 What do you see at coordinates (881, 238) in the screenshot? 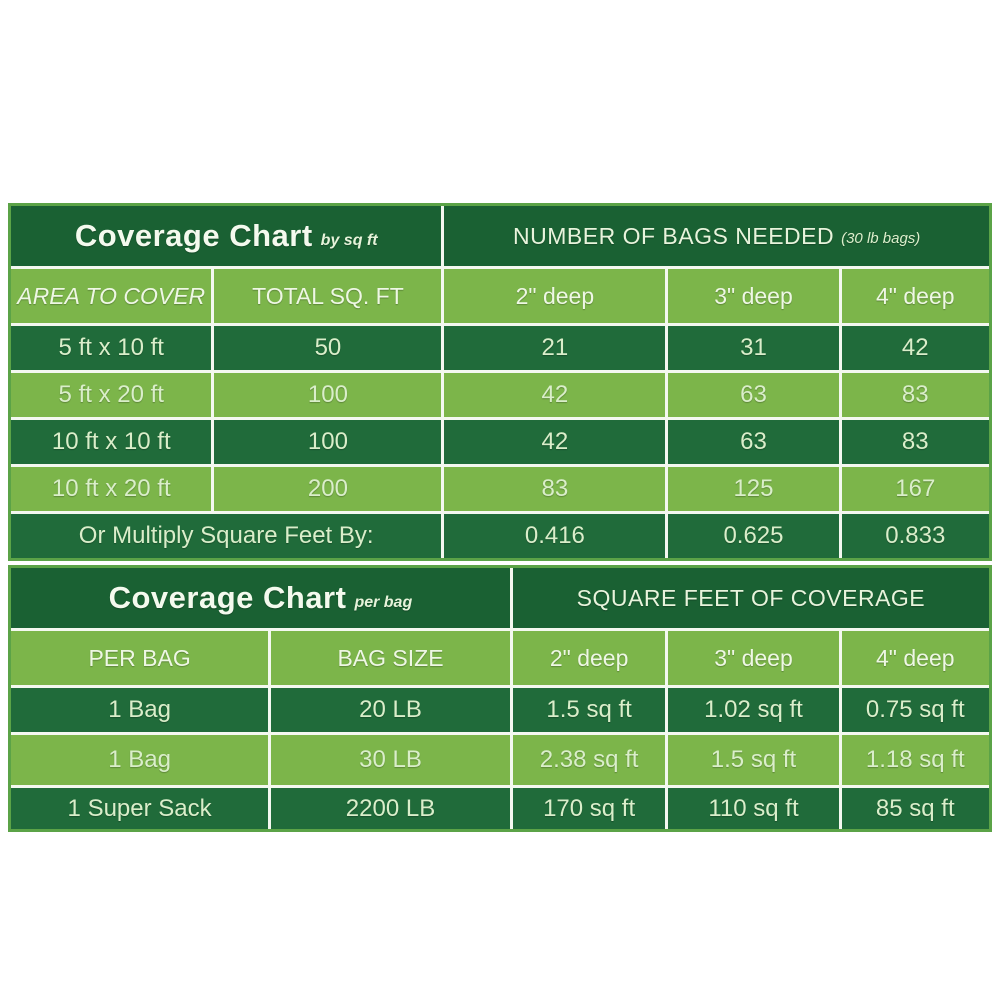
I see `table1-right-title-suffix: (30 lb bags)` at bounding box center [881, 238].